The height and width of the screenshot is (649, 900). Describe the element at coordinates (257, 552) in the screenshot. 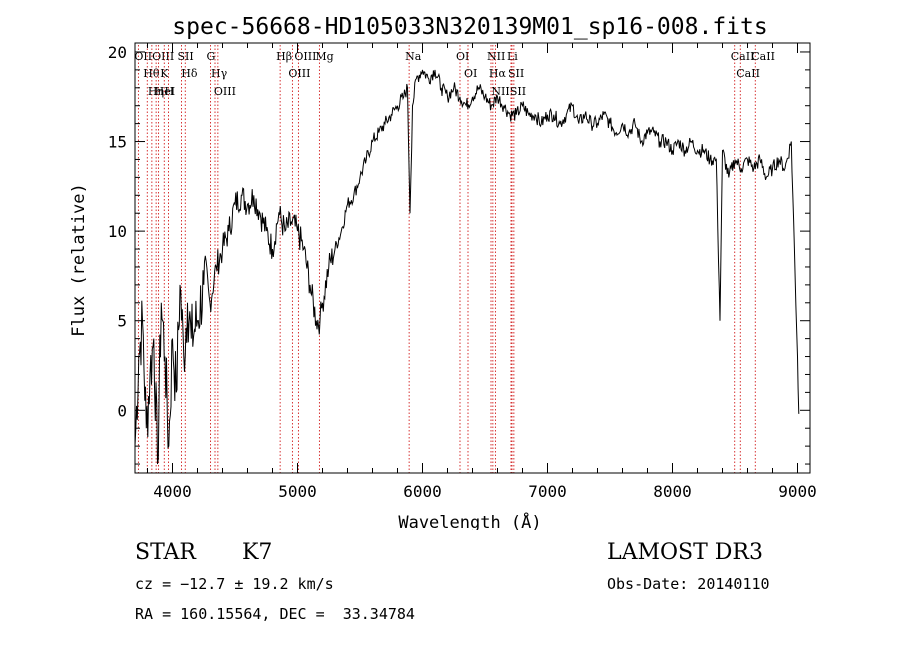

I see `subclass: K7` at that location.